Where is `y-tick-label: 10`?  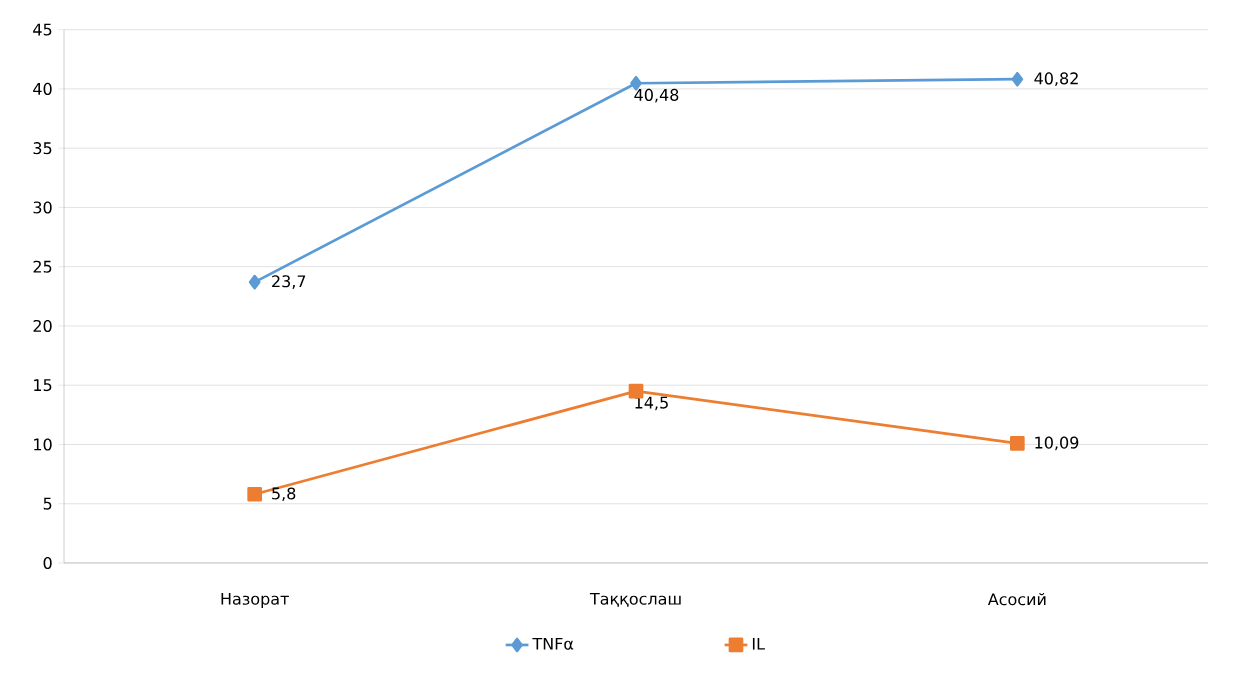
y-tick-label: 10 is located at coordinates (43, 444).